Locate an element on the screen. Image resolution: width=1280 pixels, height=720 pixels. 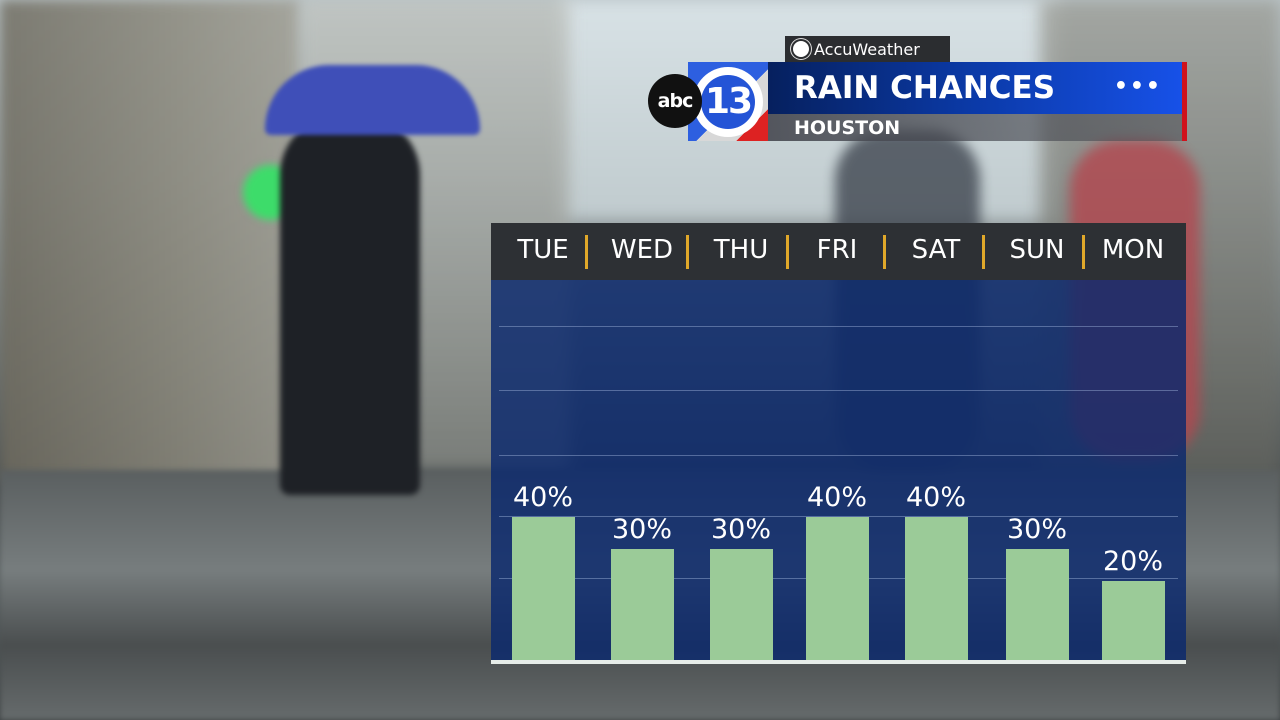
chart-baseline is located at coordinates (838, 662).